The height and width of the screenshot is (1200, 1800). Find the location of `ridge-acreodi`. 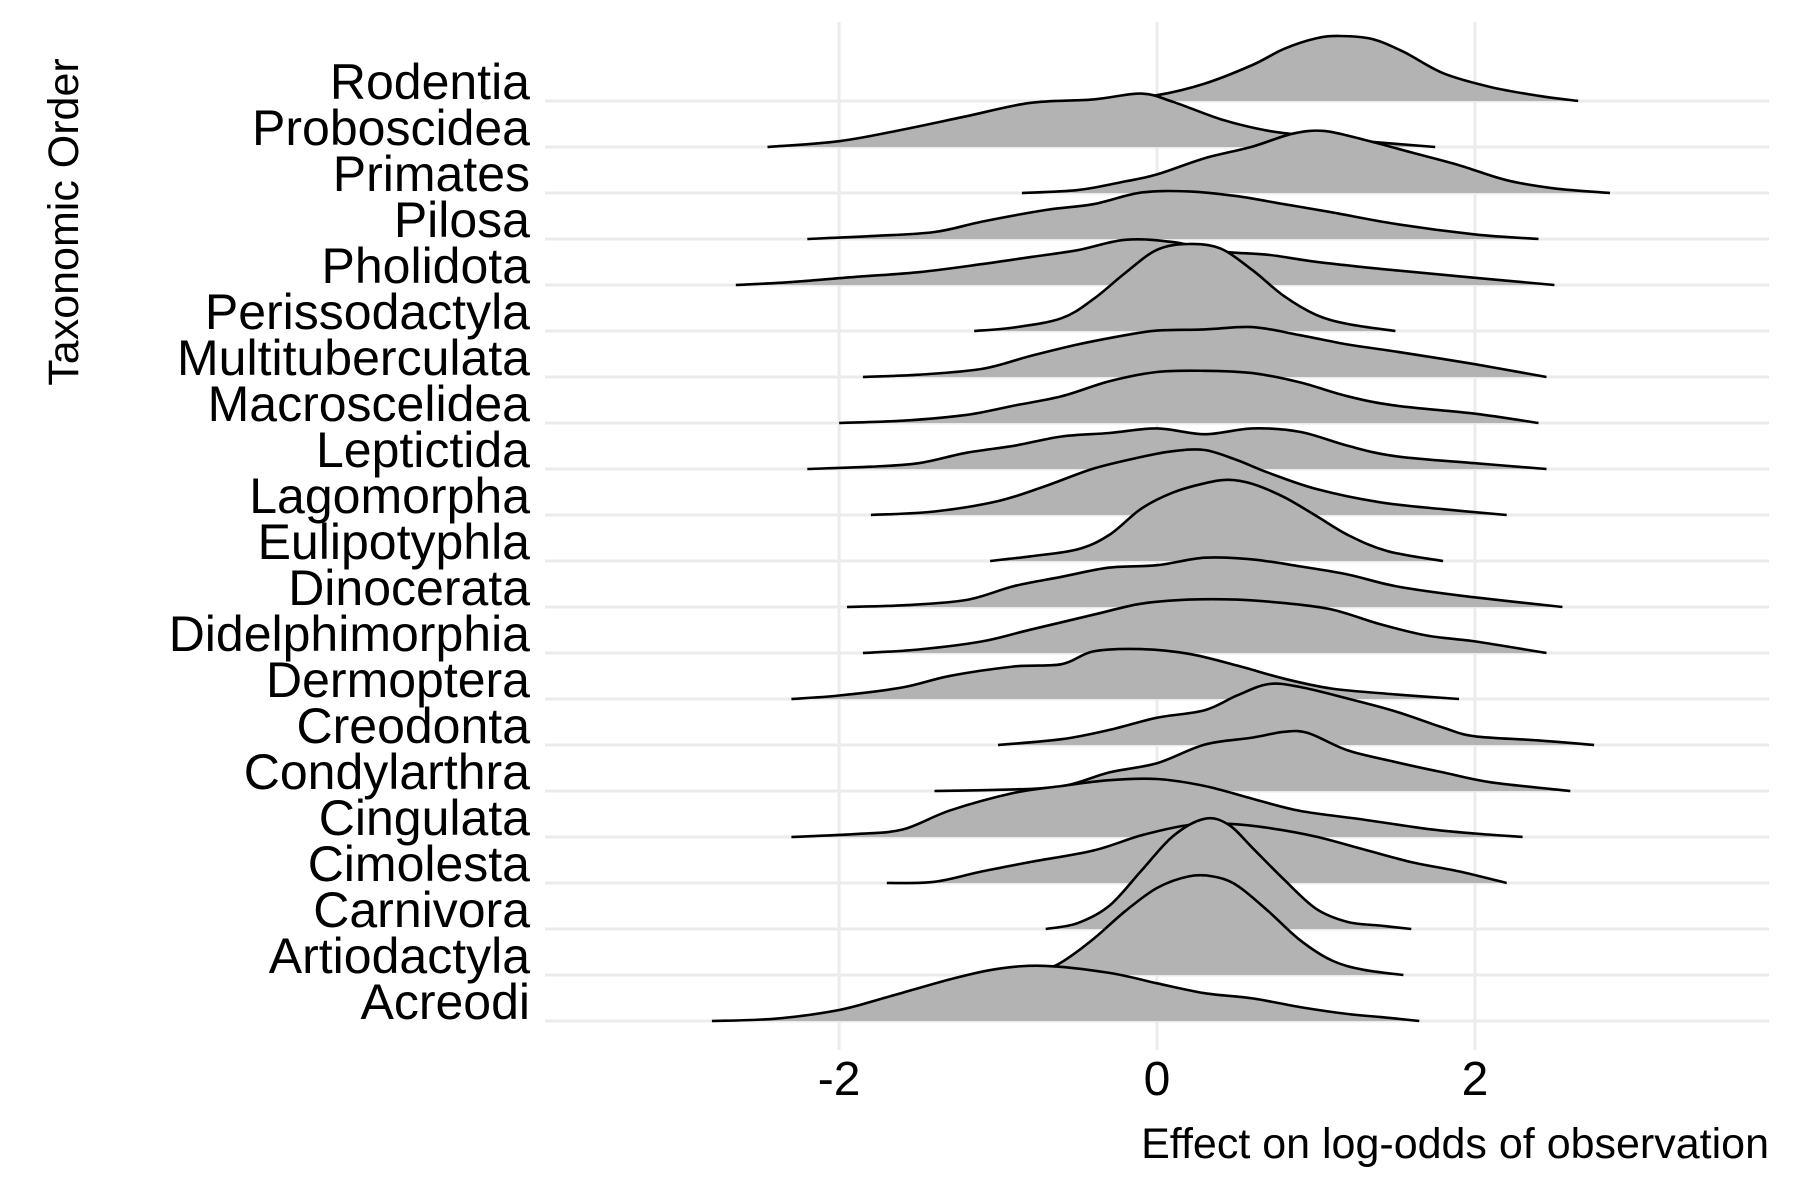

ridge-acreodi is located at coordinates (1065, 993).